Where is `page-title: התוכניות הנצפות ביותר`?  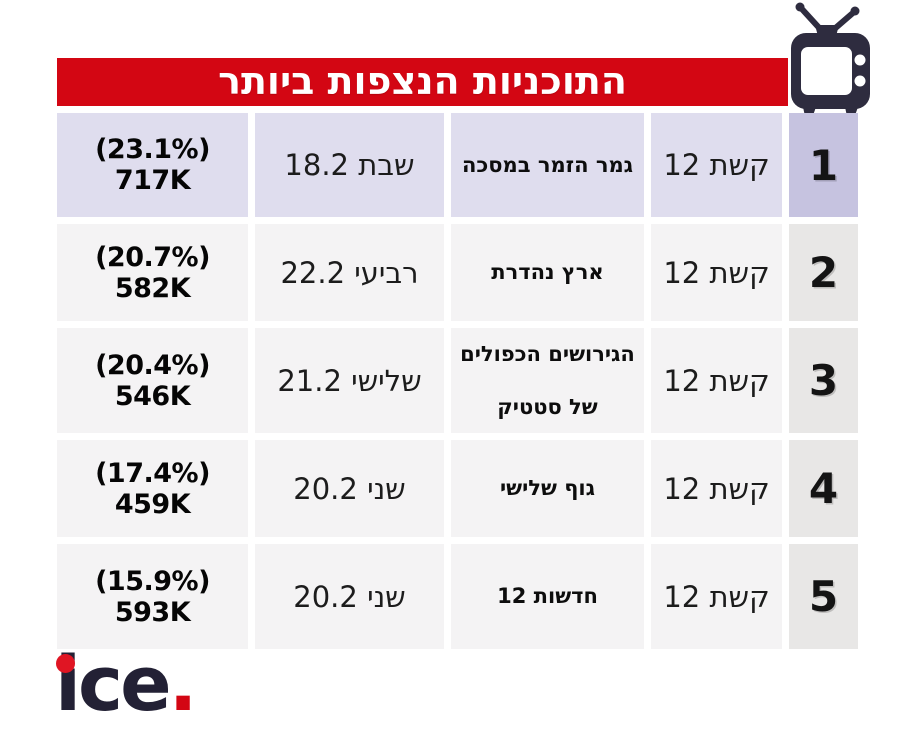 page-title: התוכניות הנצפות ביותר is located at coordinates (422, 80).